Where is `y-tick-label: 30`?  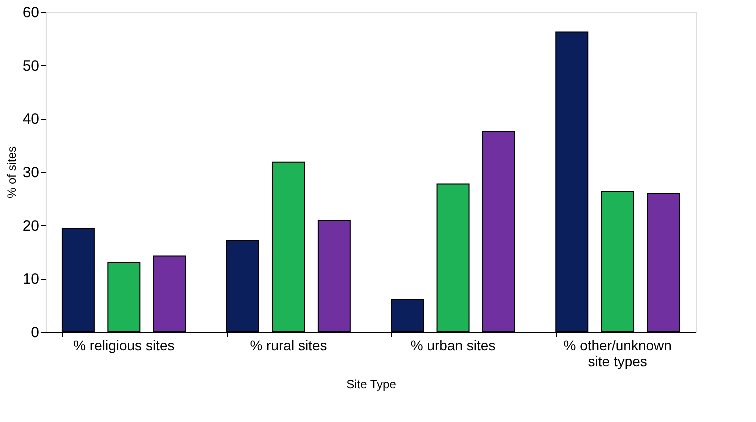
y-tick-label: 30 is located at coordinates (31, 173).